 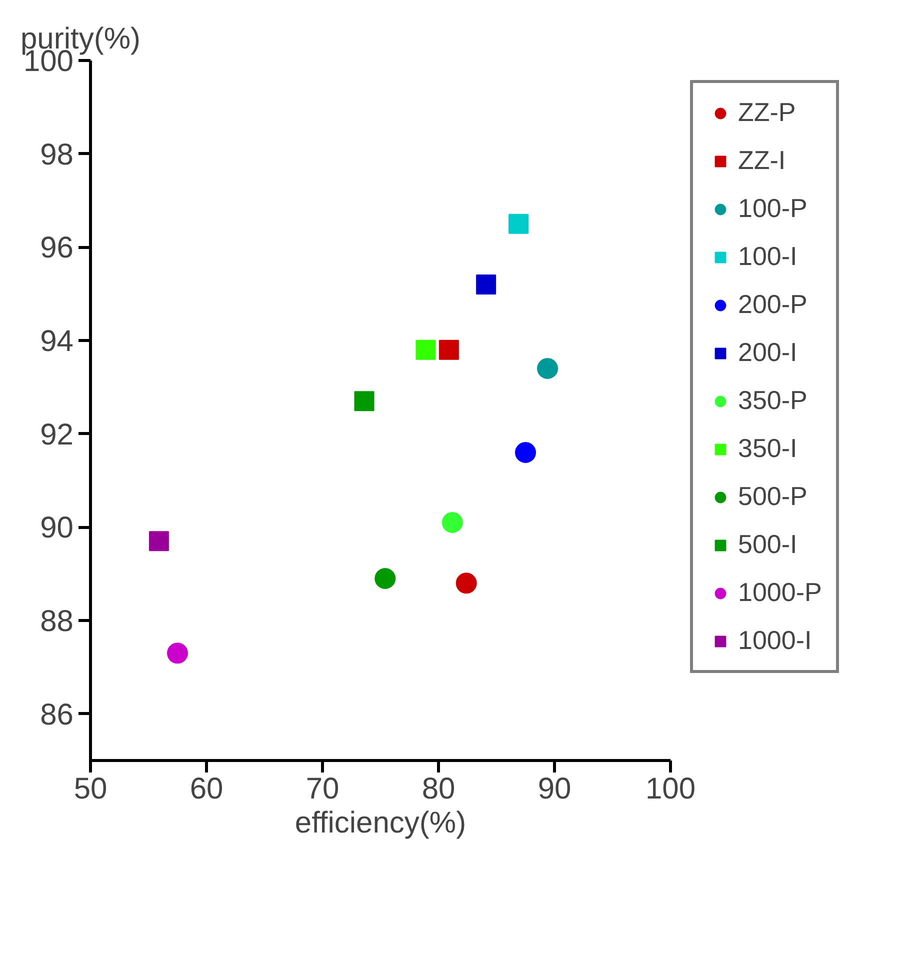 What do you see at coordinates (768, 448) in the screenshot?
I see `legend-label: 350-I` at bounding box center [768, 448].